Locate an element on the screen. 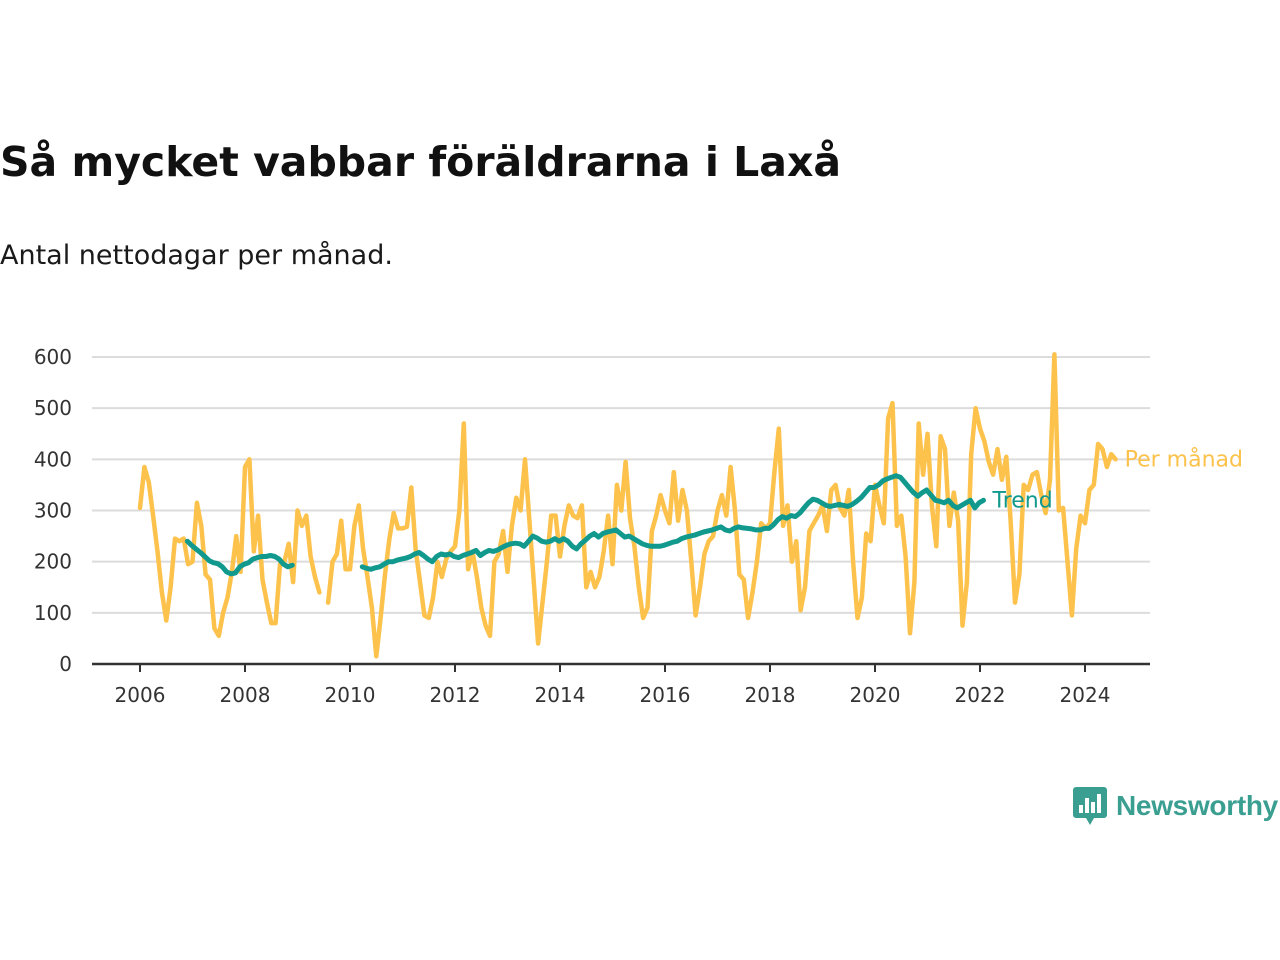 This screenshot has width=1280, height=960. x-tick-label: 2006 is located at coordinates (140, 695).